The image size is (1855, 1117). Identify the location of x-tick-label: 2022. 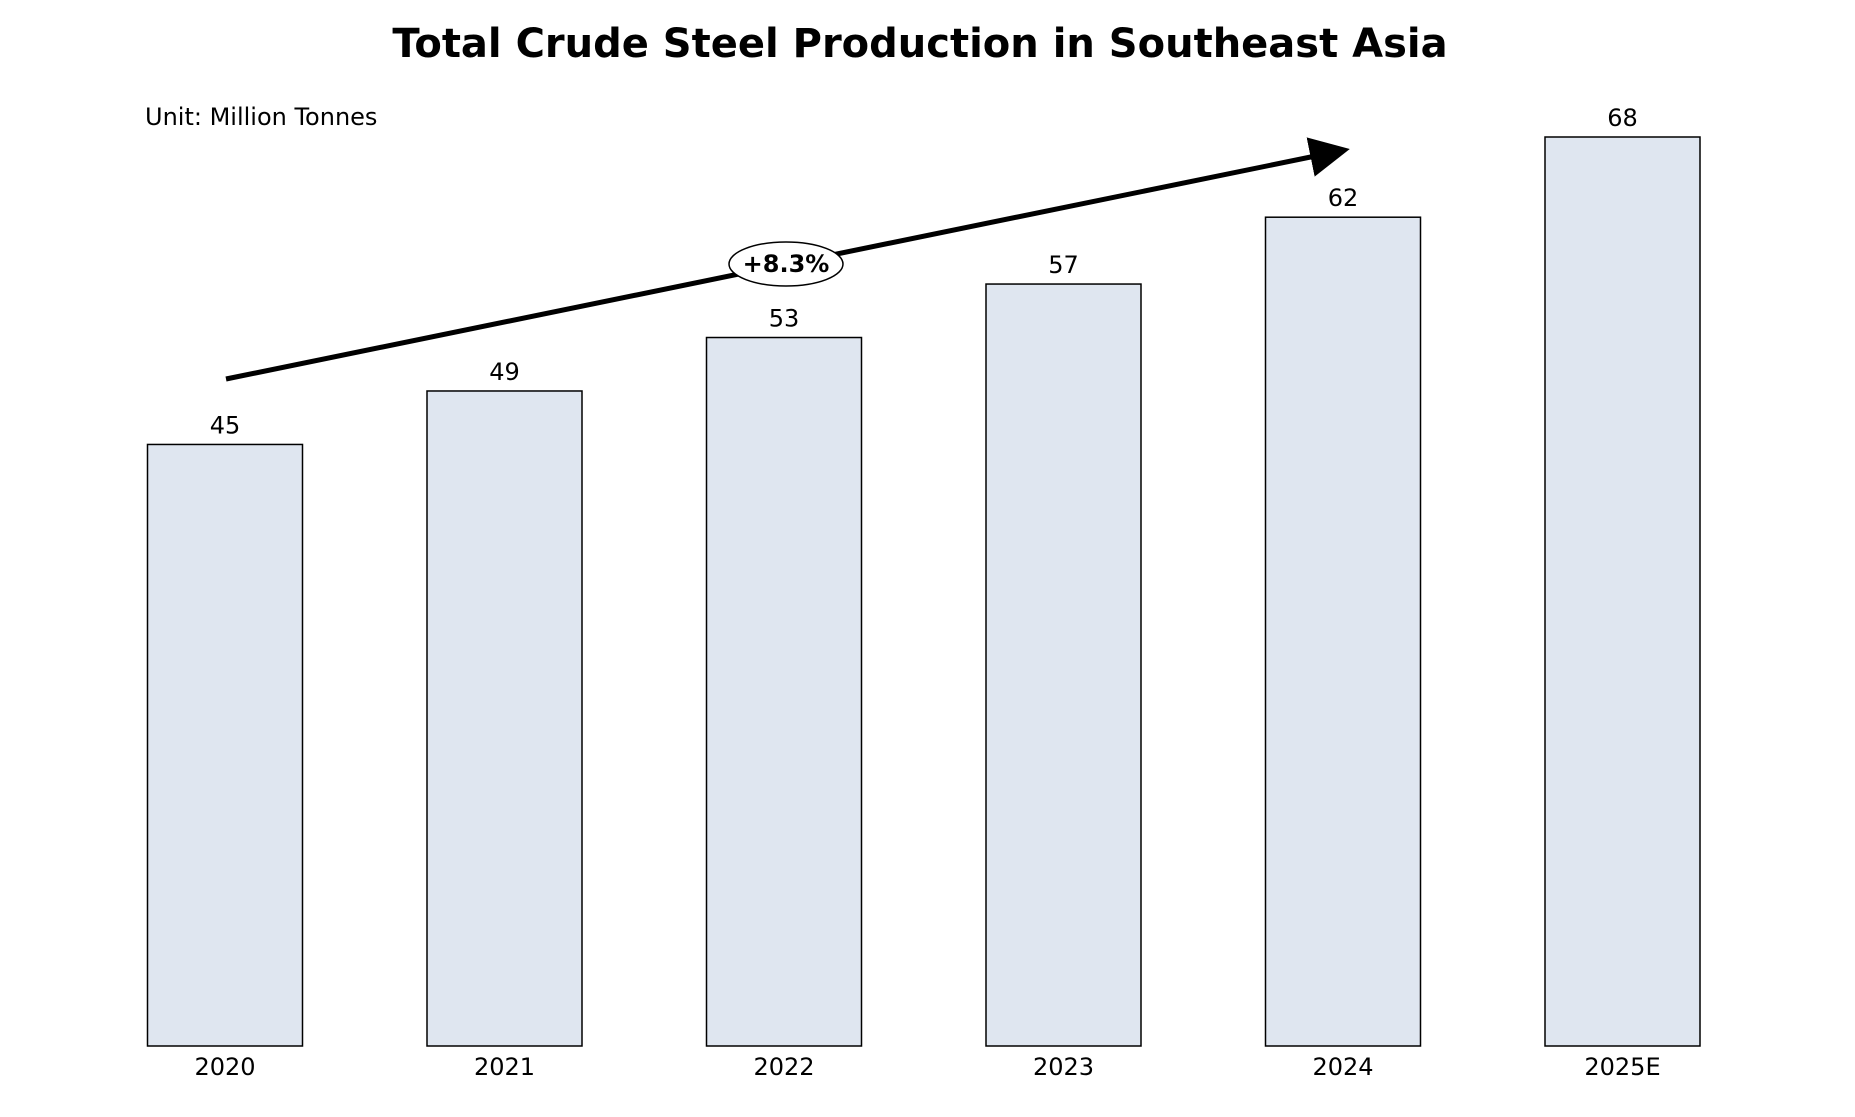
(783, 1067).